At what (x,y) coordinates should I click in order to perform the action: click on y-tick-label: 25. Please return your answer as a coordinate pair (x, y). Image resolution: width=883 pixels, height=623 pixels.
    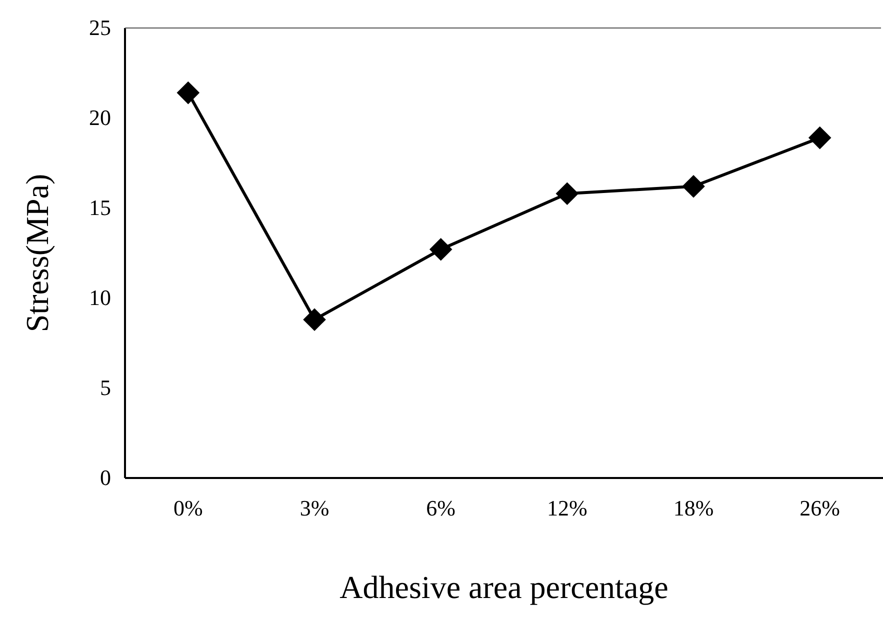
    Looking at the image, I should click on (100, 27).